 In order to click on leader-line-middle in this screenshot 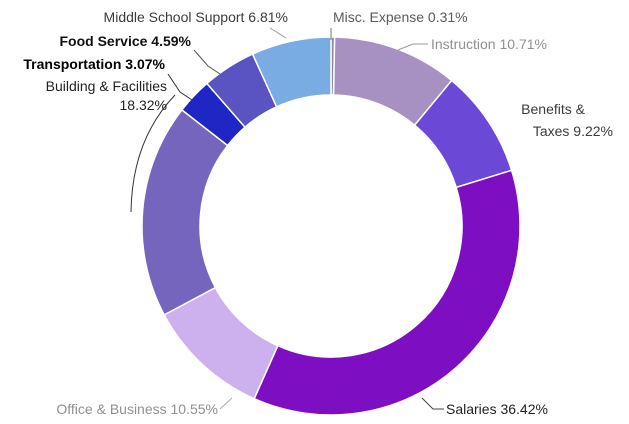, I will do `click(278, 33)`.